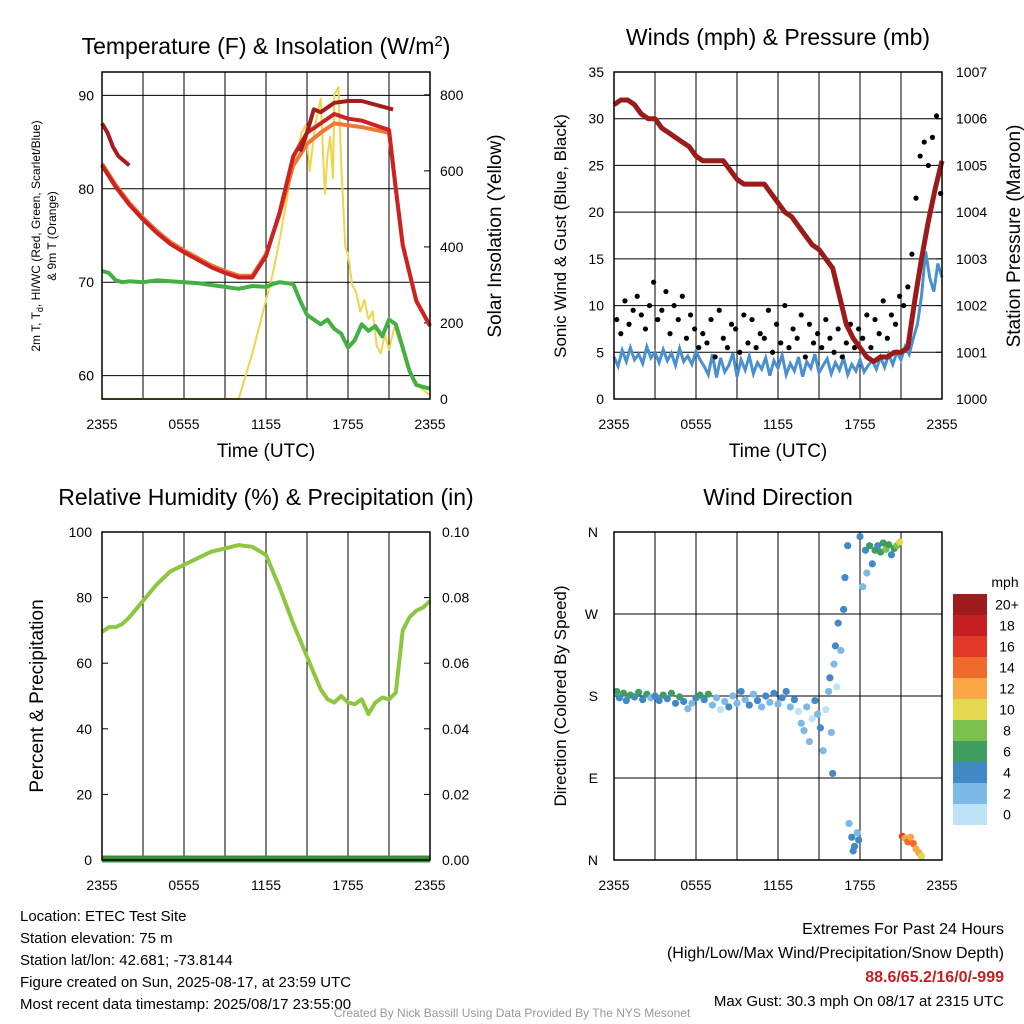  What do you see at coordinates (1014, 236) in the screenshot?
I see `wind-panel-y2label: Station Pressure (Maroon)` at bounding box center [1014, 236].